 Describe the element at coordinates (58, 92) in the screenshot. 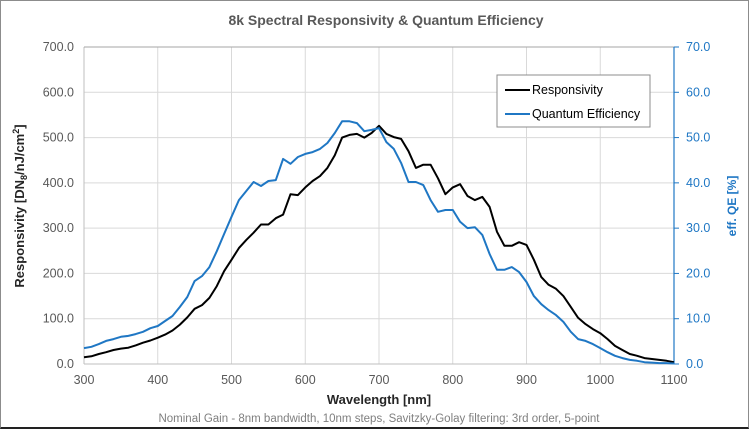

I see `y-tick-label: 600.0` at that location.